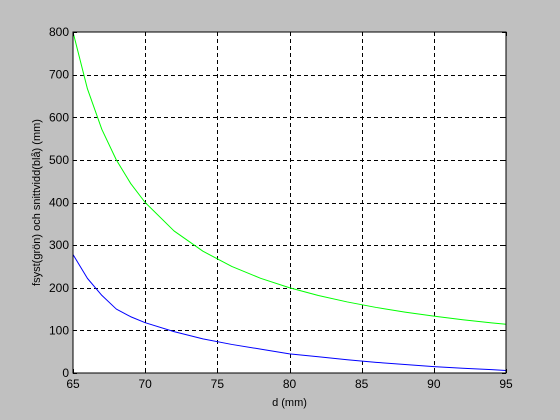 Image resolution: width=560 pixels, height=420 pixels. What do you see at coordinates (37, 202) in the screenshot?
I see `y-axis-label: fsyst(grön) och snittvidd(blå) (mm)` at bounding box center [37, 202].